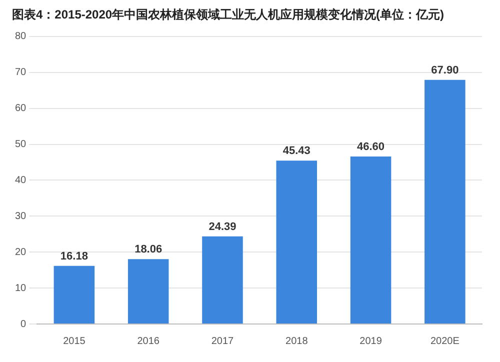 This screenshot has height=362, width=500. I want to click on x-tick-label: 2017, so click(222, 341).